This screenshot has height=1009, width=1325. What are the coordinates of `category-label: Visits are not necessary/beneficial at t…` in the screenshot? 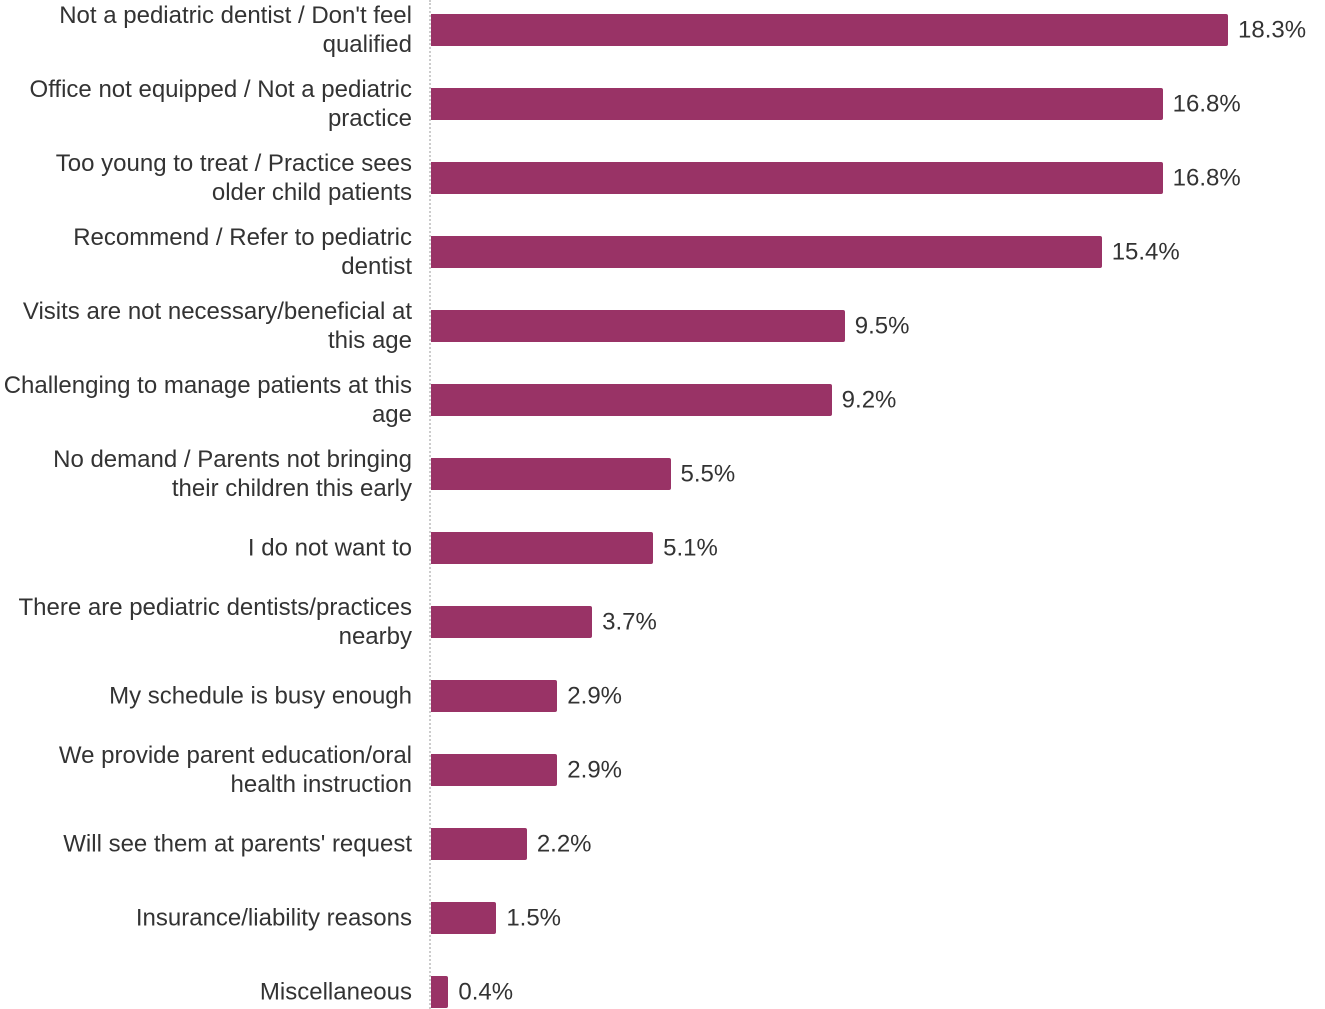 It's located at (217, 326).